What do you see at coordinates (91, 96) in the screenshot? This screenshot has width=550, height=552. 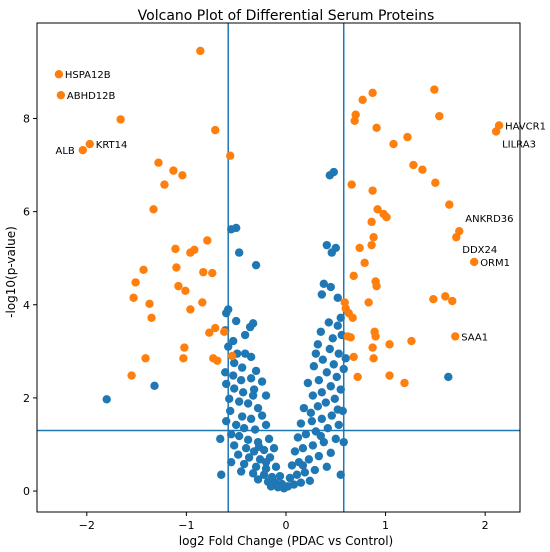 I see `gene-label: ABHD12B` at bounding box center [91, 96].